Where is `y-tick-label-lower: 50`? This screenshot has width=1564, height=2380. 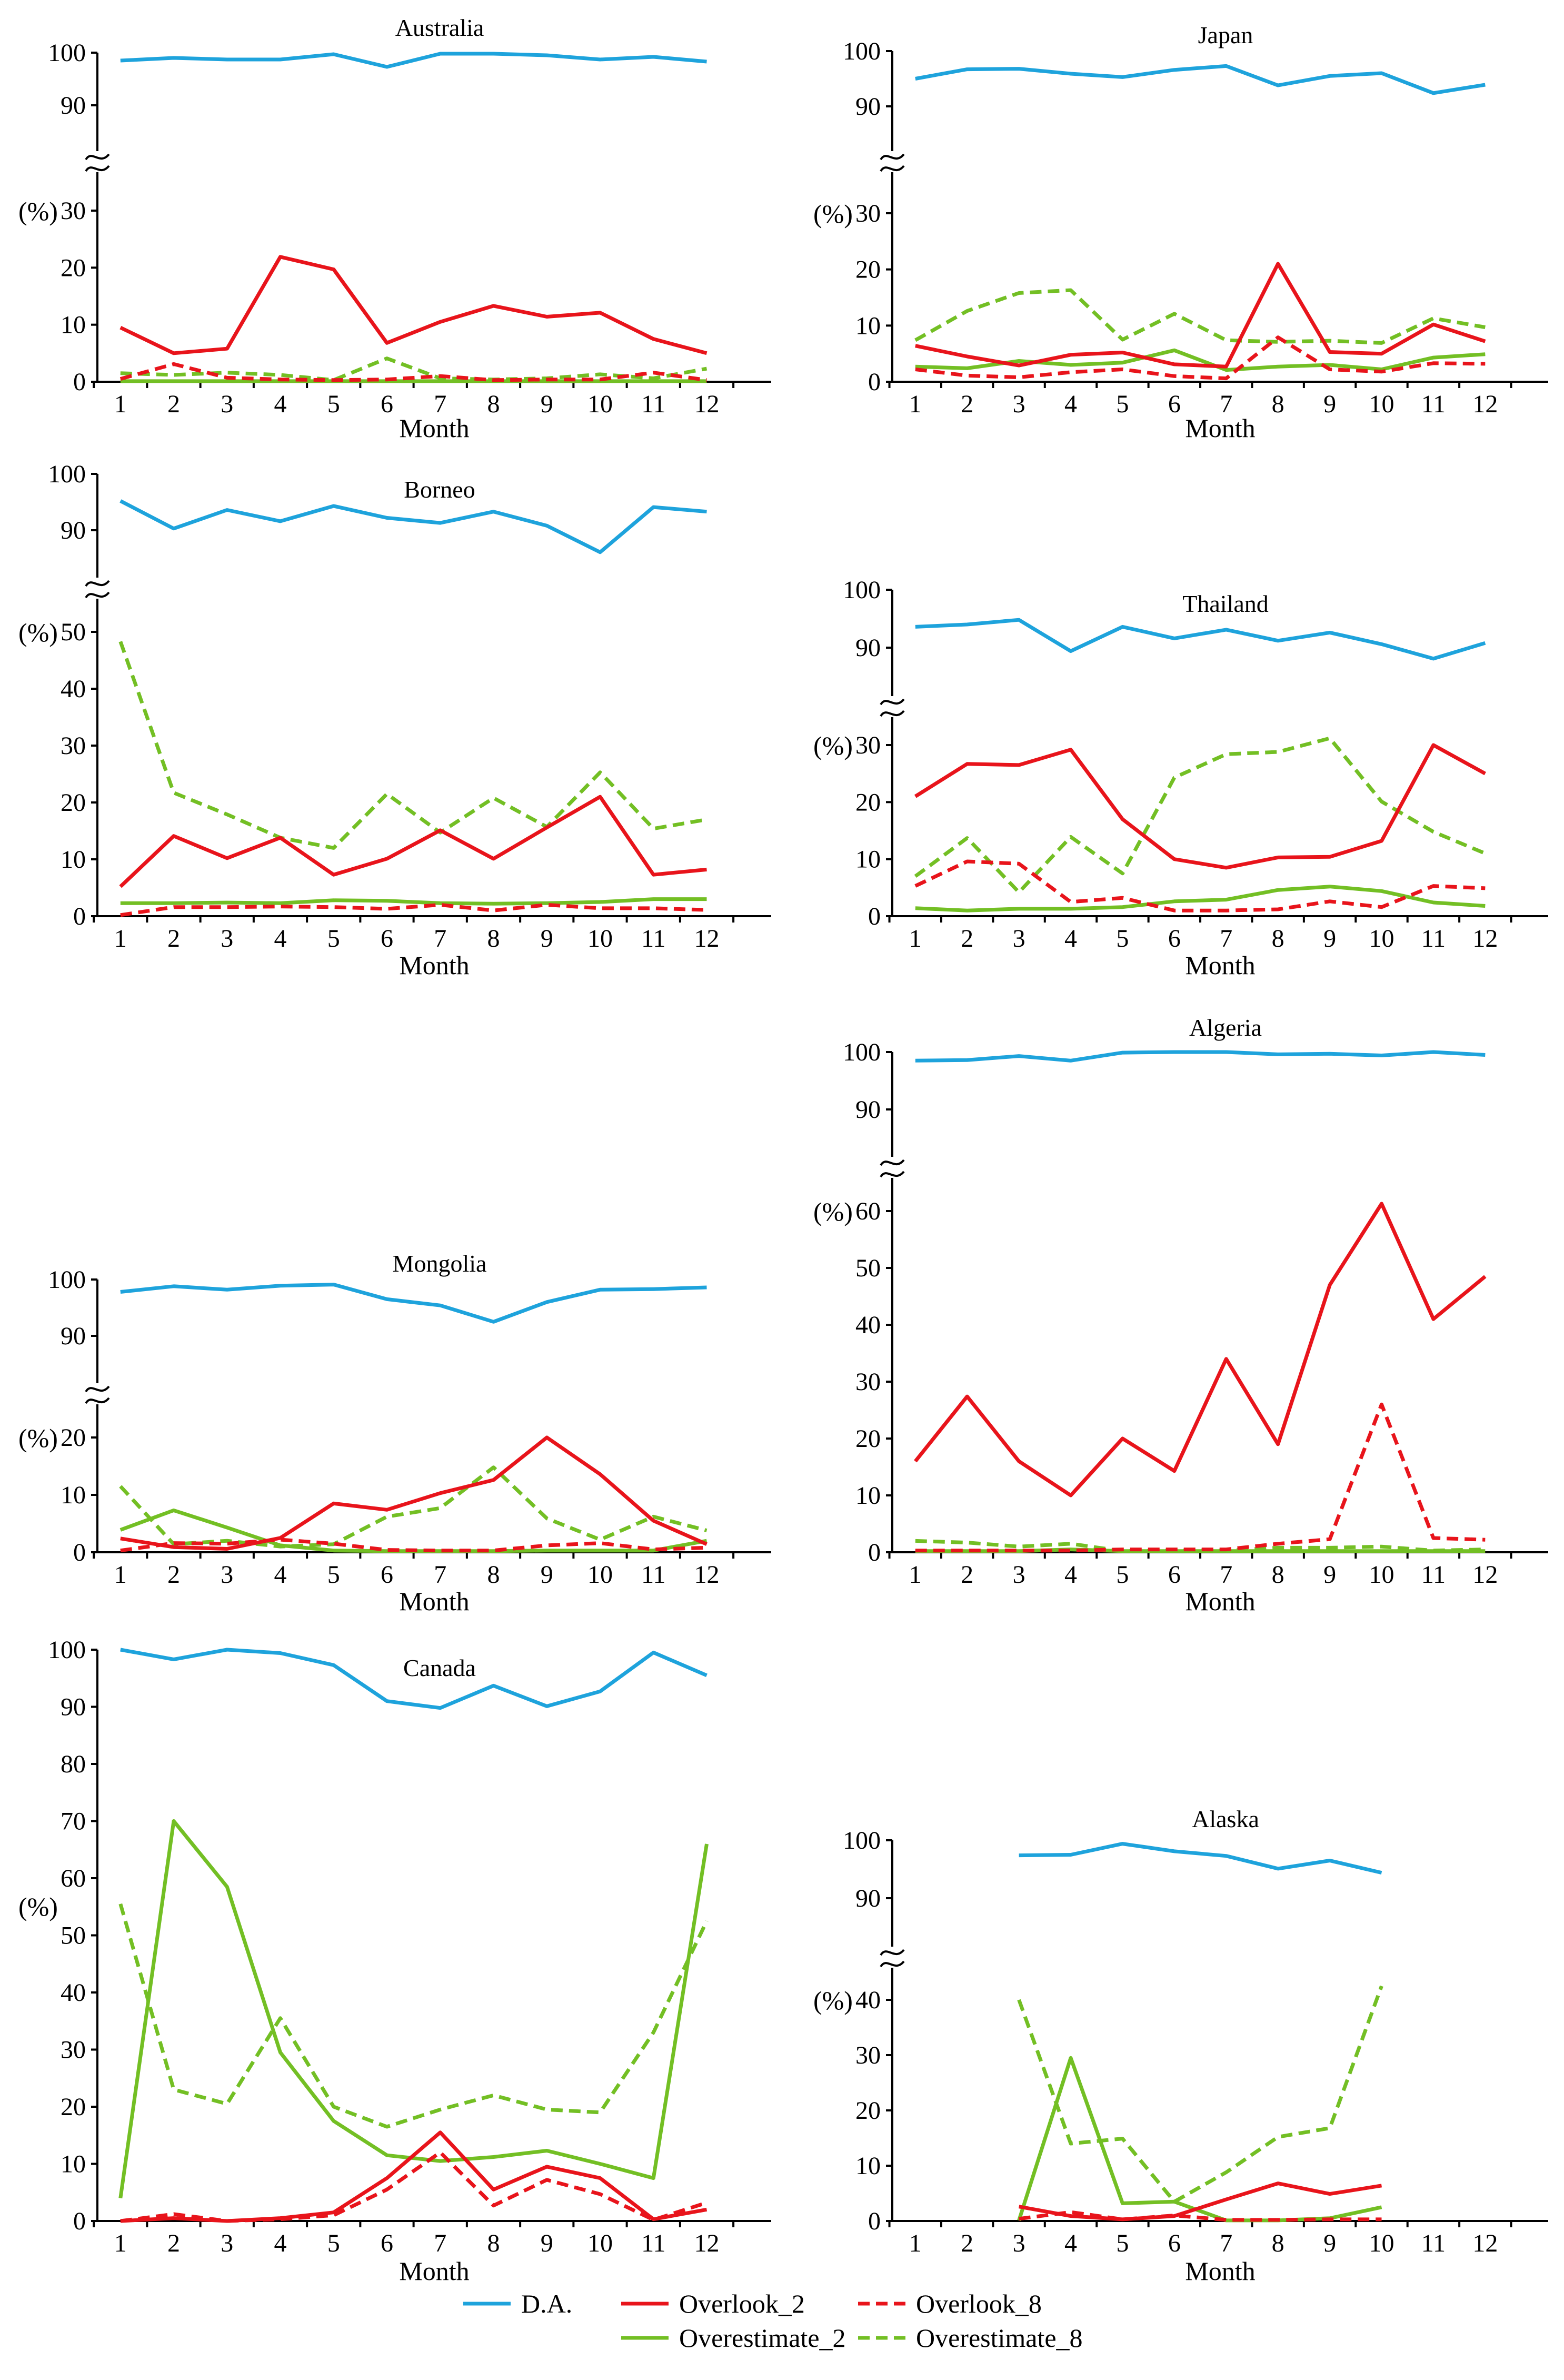
y-tick-label-lower: 50 is located at coordinates (74, 632).